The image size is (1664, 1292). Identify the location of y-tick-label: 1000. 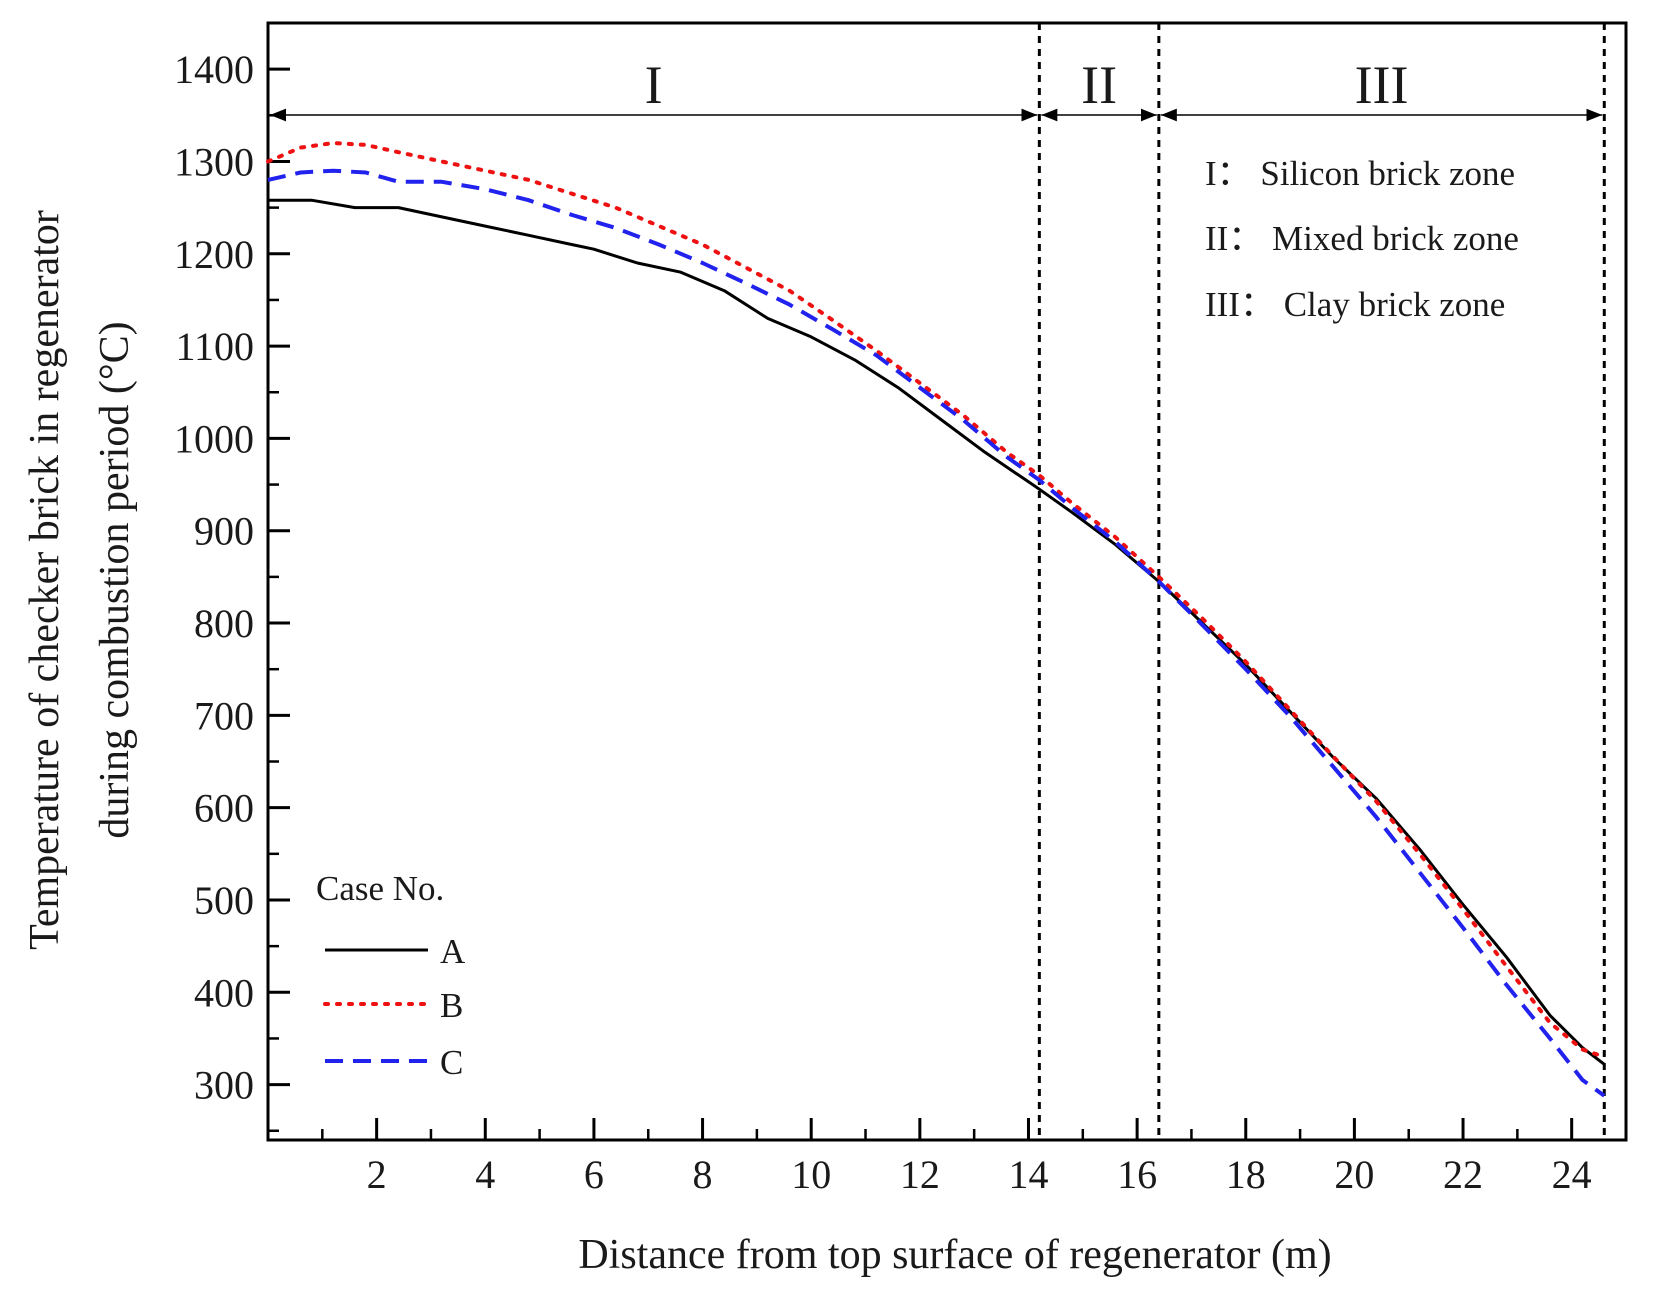
(214, 438).